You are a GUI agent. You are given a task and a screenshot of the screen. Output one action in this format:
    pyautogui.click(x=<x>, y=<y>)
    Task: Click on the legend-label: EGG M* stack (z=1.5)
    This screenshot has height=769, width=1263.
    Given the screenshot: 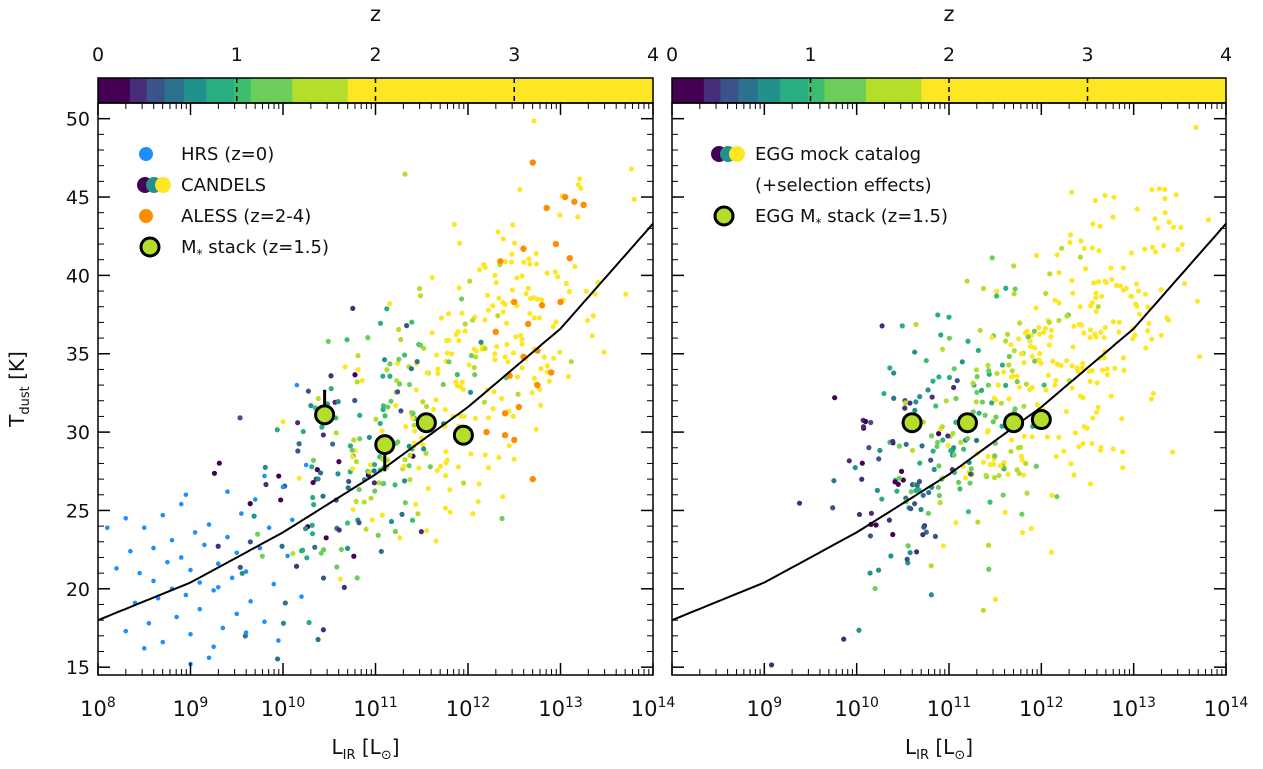 What is the action you would take?
    pyautogui.click(x=851, y=218)
    